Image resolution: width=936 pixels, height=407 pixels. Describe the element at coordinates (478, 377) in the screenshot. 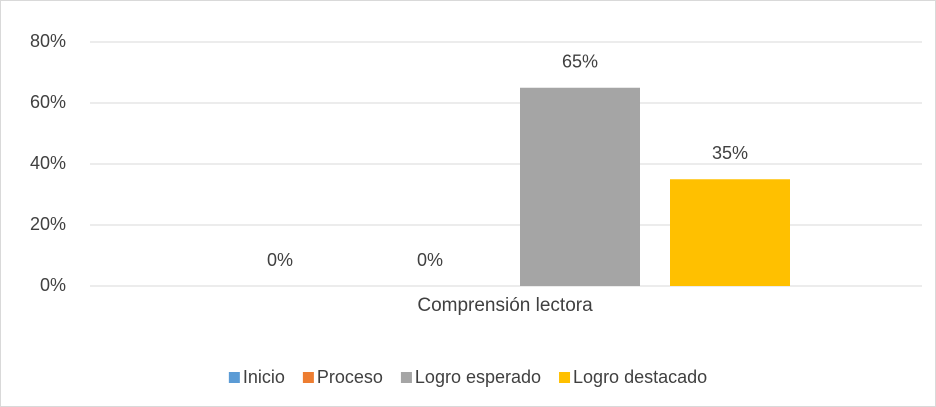

I see `legend-label: Logro esperado` at that location.